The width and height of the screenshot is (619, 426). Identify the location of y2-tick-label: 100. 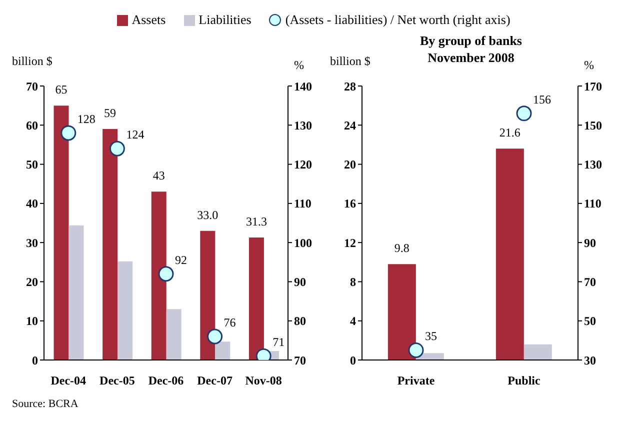
(303, 243).